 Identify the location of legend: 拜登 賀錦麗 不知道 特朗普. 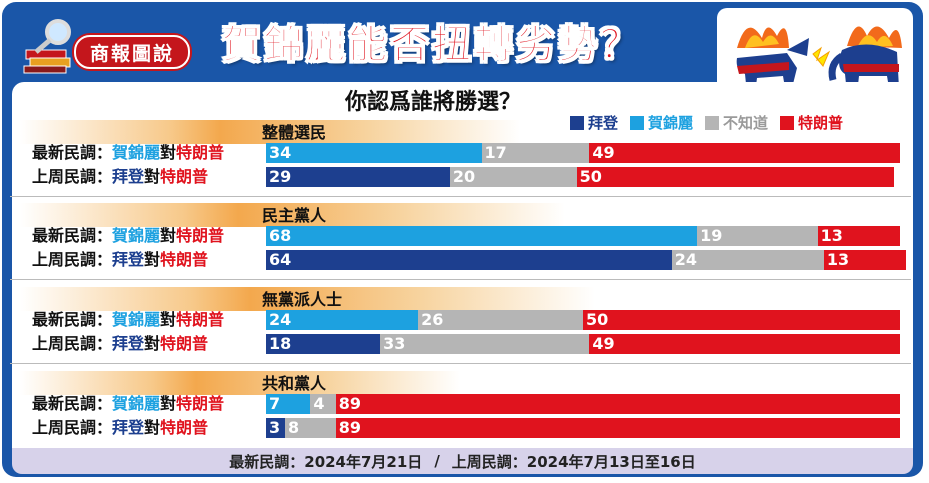
(706, 122).